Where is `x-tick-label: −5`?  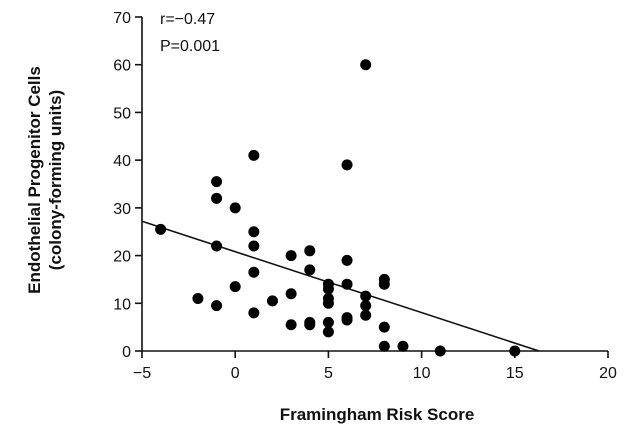
x-tick-label: −5 is located at coordinates (142, 373).